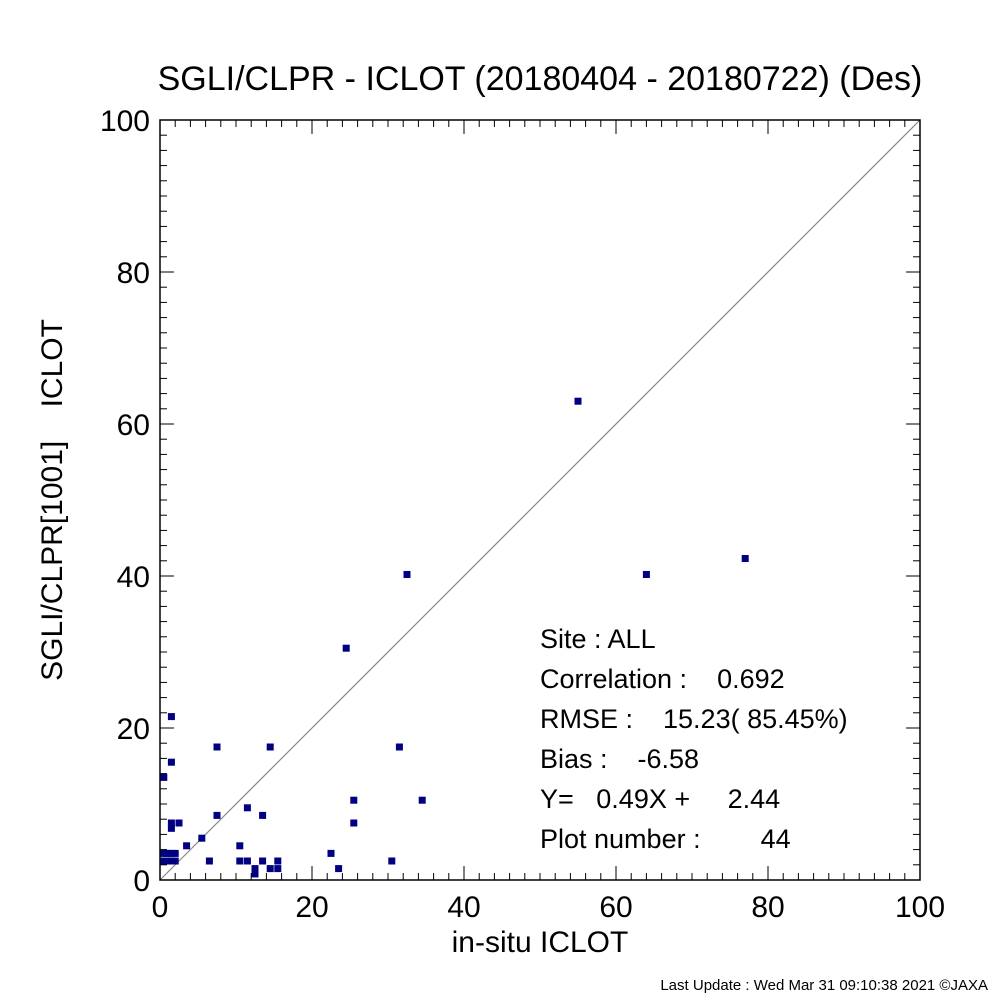 Image resolution: width=1000 pixels, height=1000 pixels. What do you see at coordinates (125, 121) in the screenshot?
I see `y-tick-label: 100` at bounding box center [125, 121].